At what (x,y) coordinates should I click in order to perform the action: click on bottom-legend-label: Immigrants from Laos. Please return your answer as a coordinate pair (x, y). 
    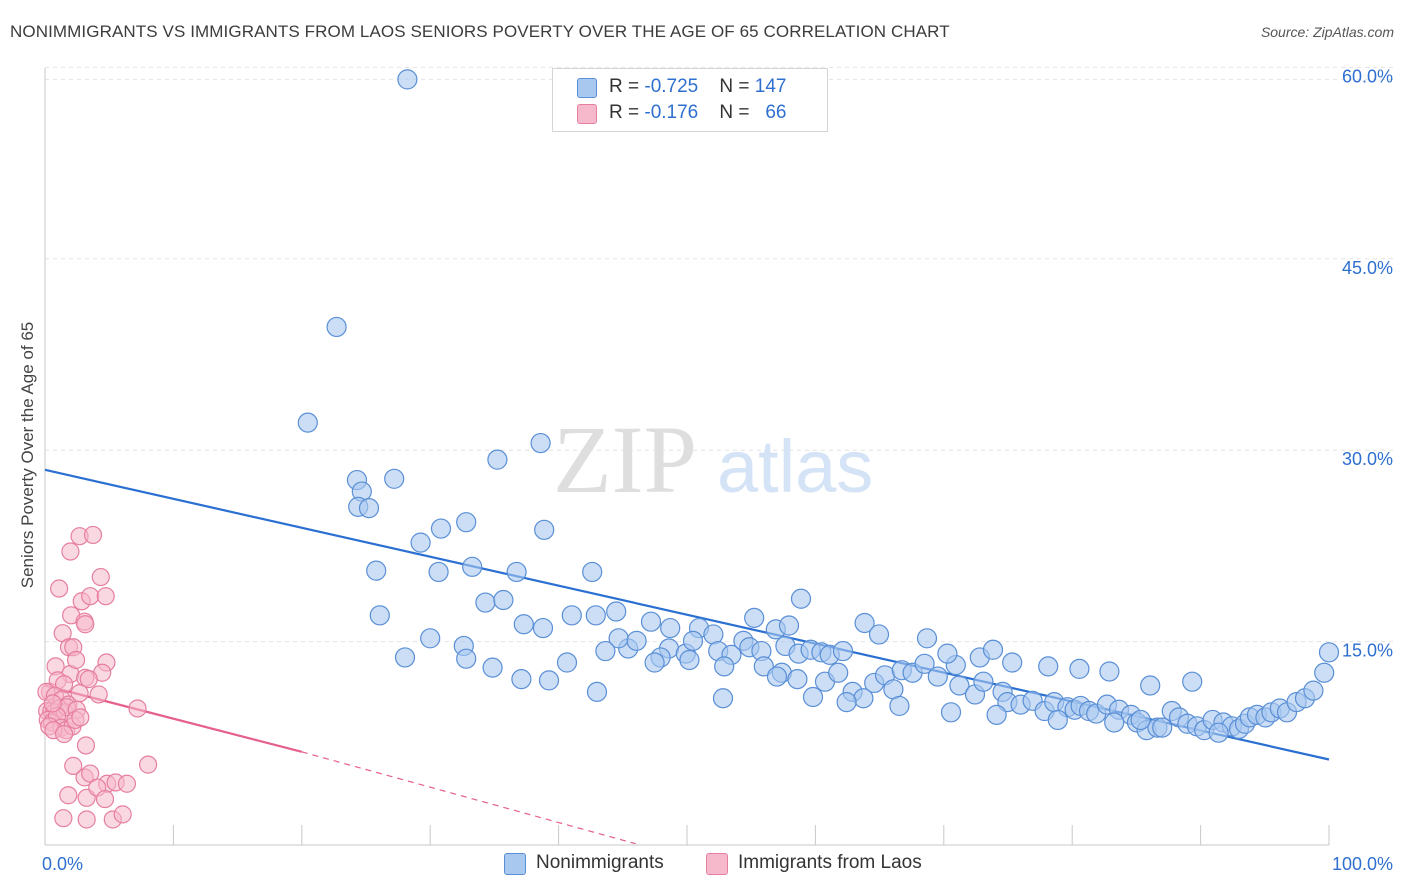
    Looking at the image, I should click on (830, 862).